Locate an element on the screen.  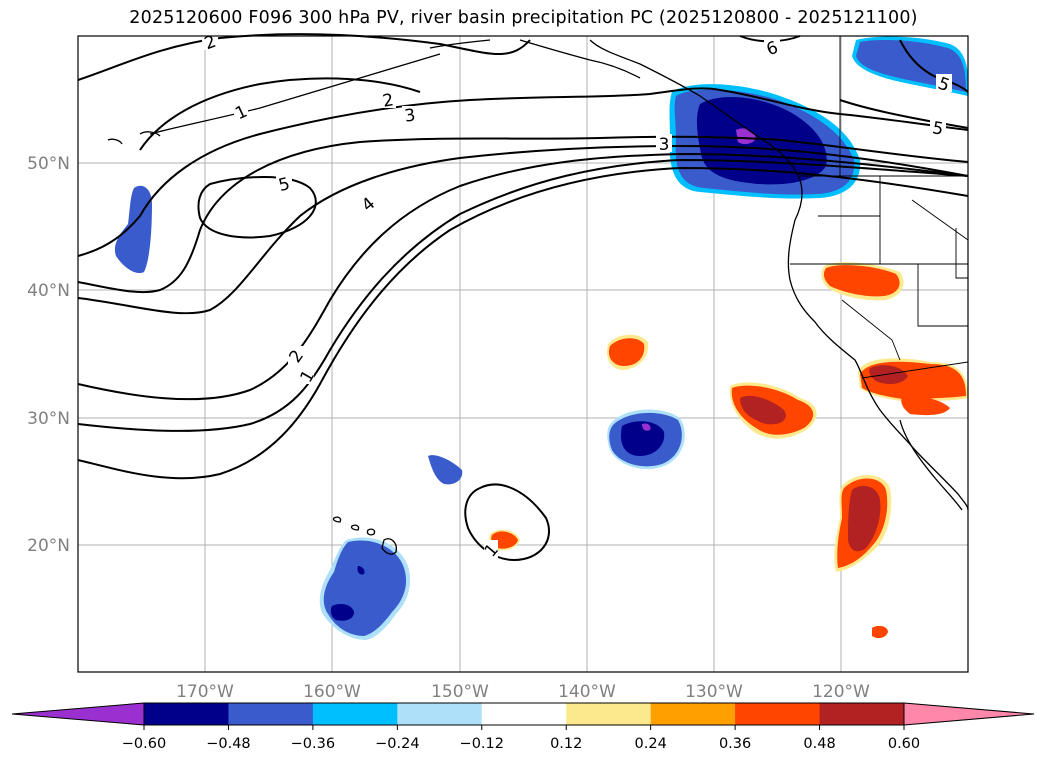
colorbar-extend-outline is located at coordinates (523, 714).